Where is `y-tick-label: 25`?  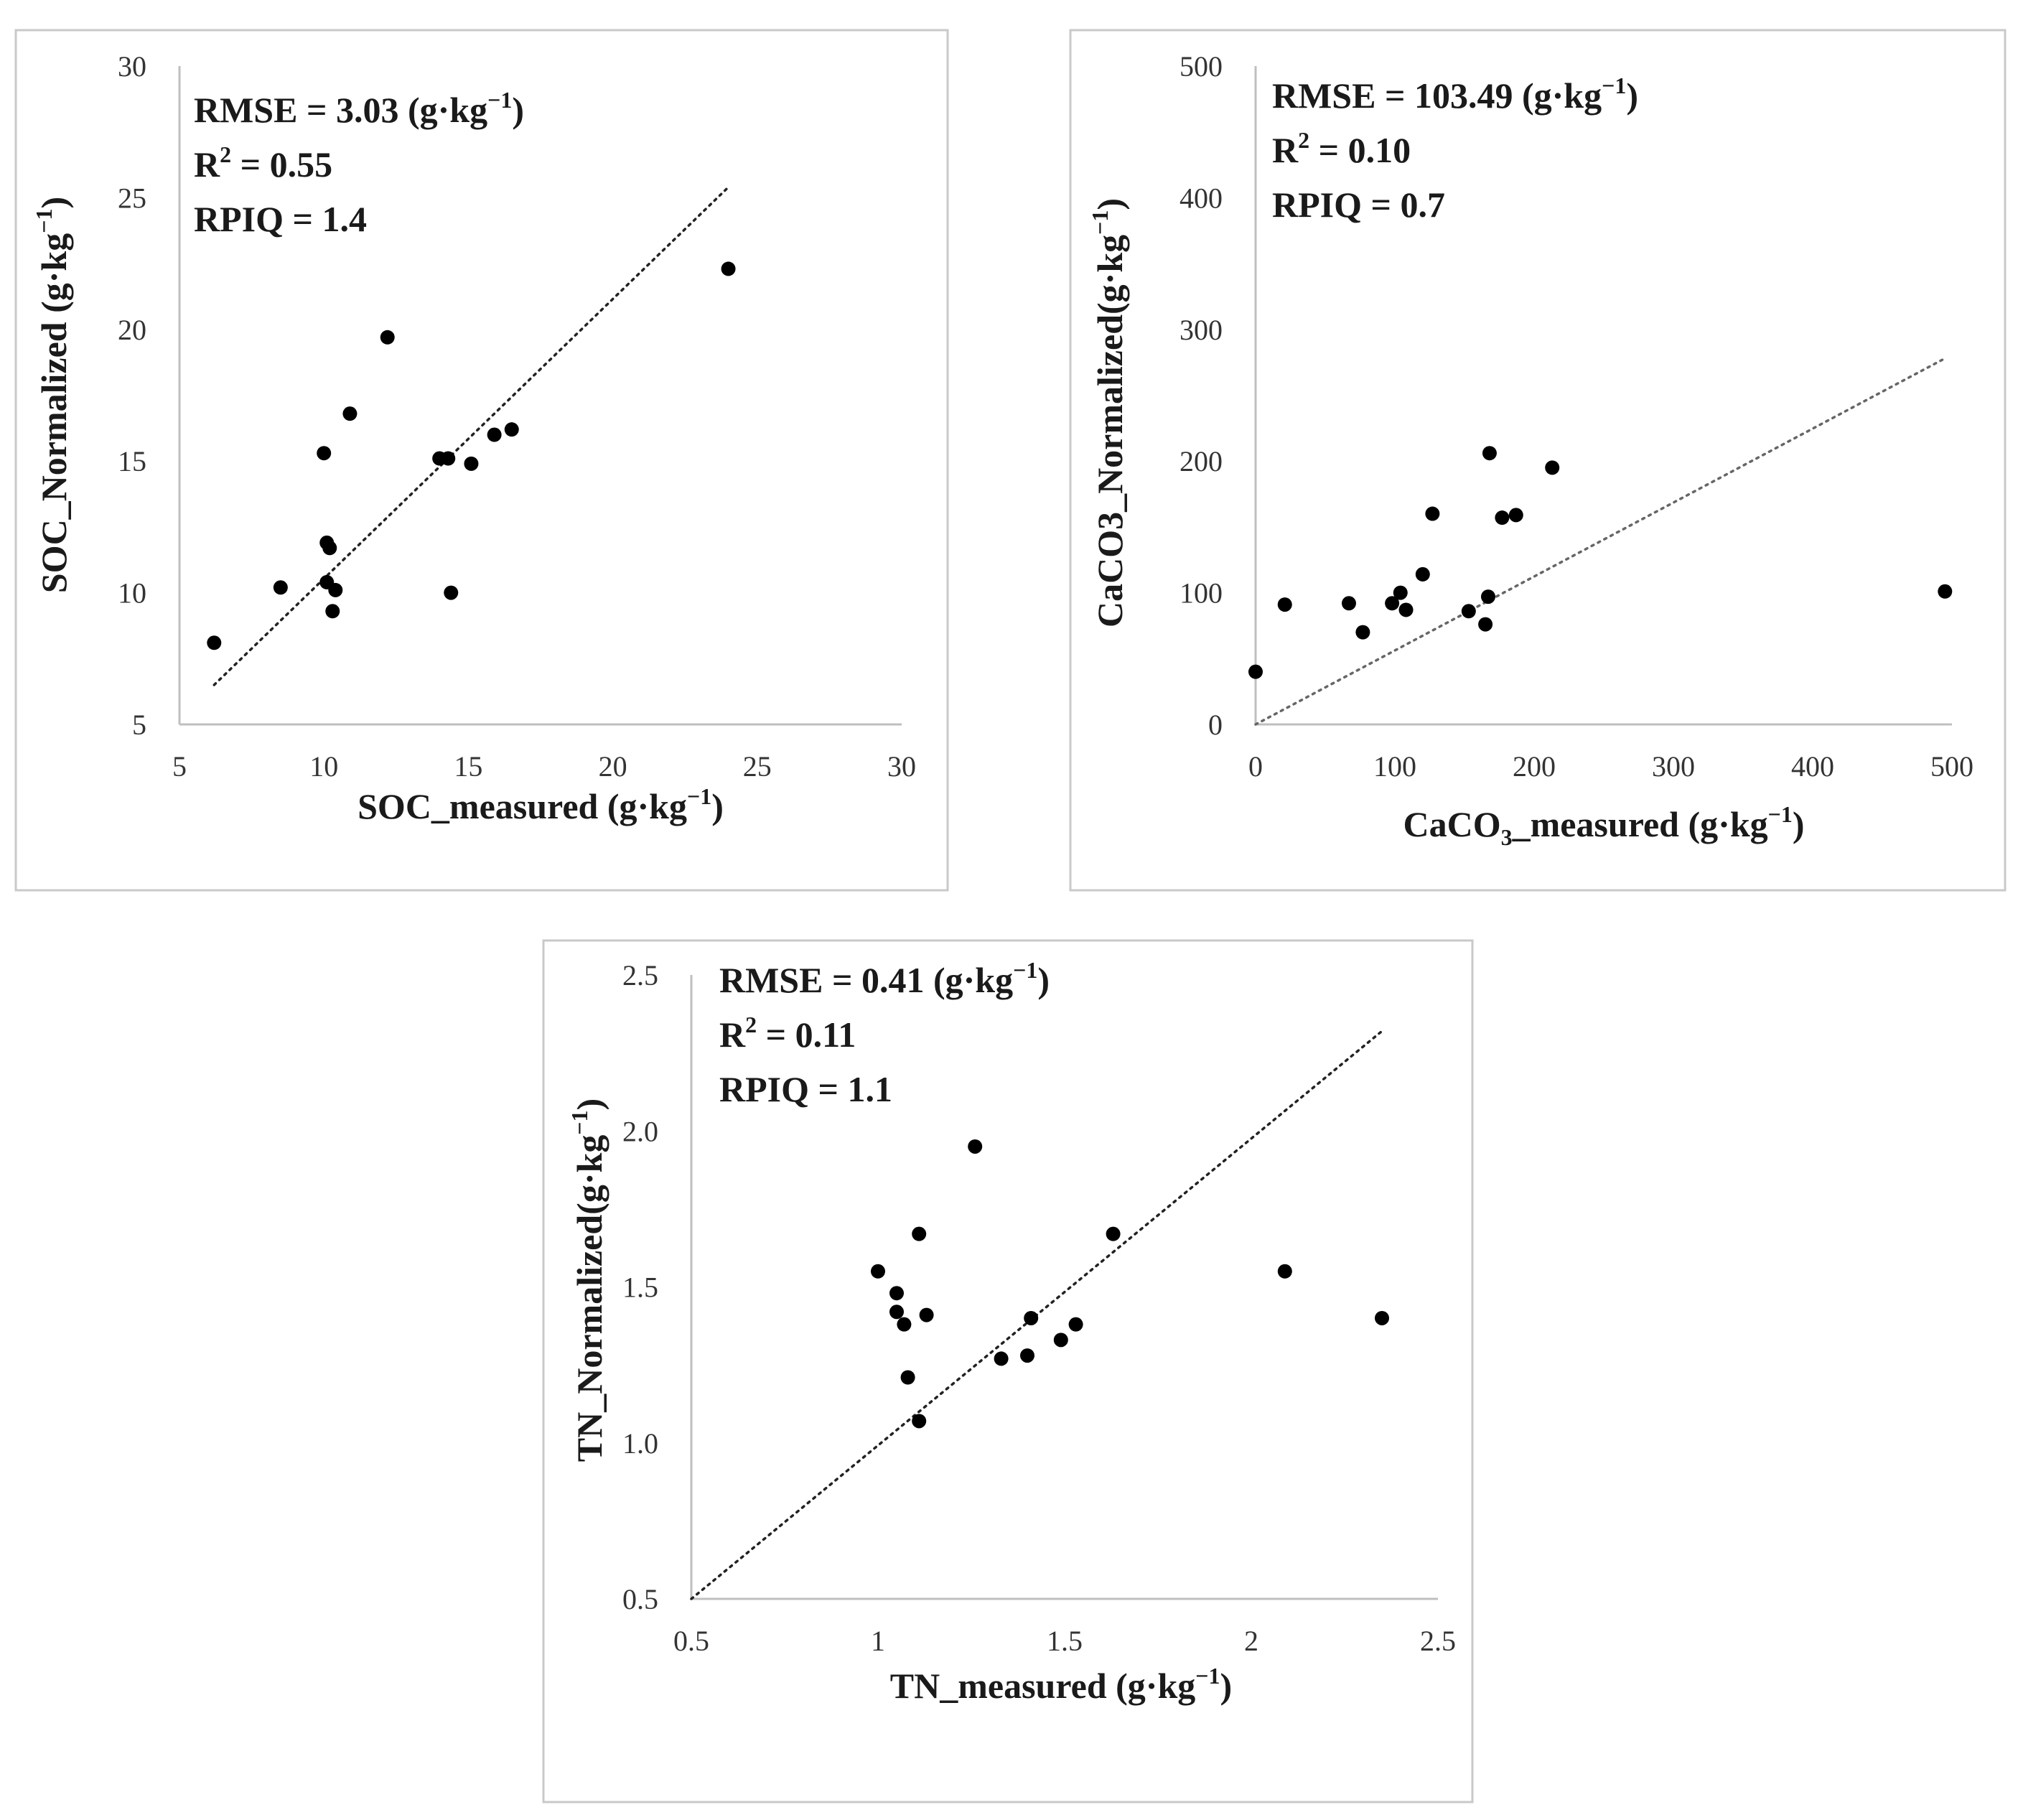 y-tick-label: 25 is located at coordinates (132, 198).